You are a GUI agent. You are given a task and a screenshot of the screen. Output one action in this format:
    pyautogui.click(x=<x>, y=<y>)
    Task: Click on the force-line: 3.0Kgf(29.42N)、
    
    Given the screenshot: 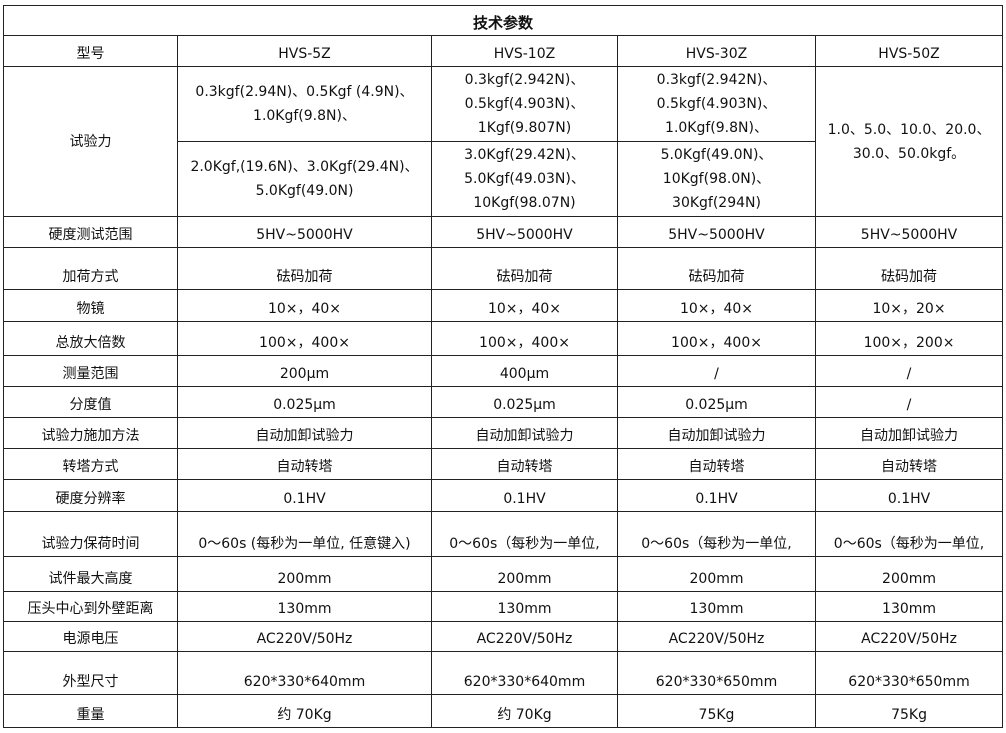 What is the action you would take?
    pyautogui.click(x=524, y=155)
    